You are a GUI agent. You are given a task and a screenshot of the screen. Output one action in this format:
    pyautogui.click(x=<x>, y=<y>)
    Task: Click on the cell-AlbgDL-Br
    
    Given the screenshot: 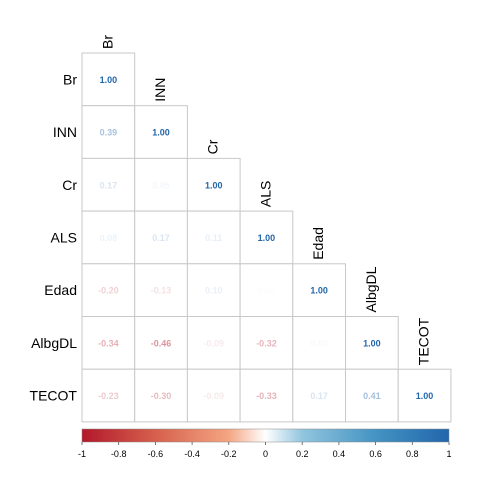 What is the action you would take?
    pyautogui.click(x=108, y=343)
    